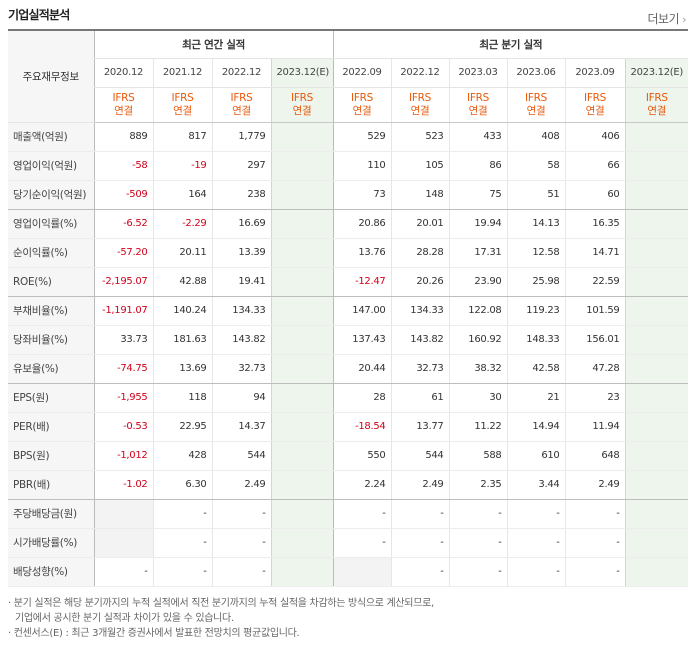 Image resolution: width=694 pixels, height=648 pixels. I want to click on value-cell: 118, so click(182, 398).